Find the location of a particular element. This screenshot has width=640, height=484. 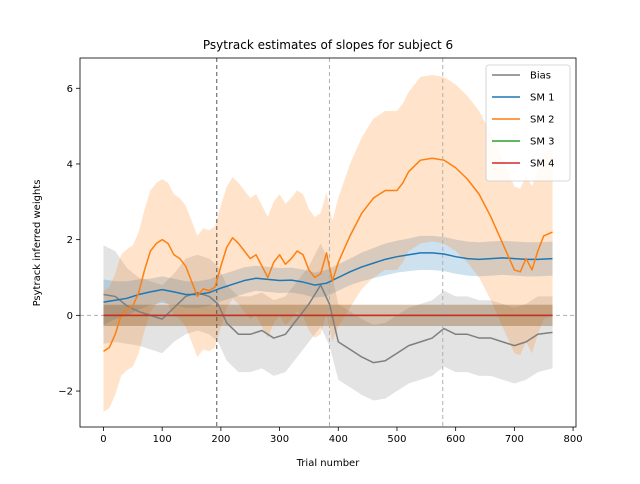

x-tick-label: 300 is located at coordinates (279, 439).